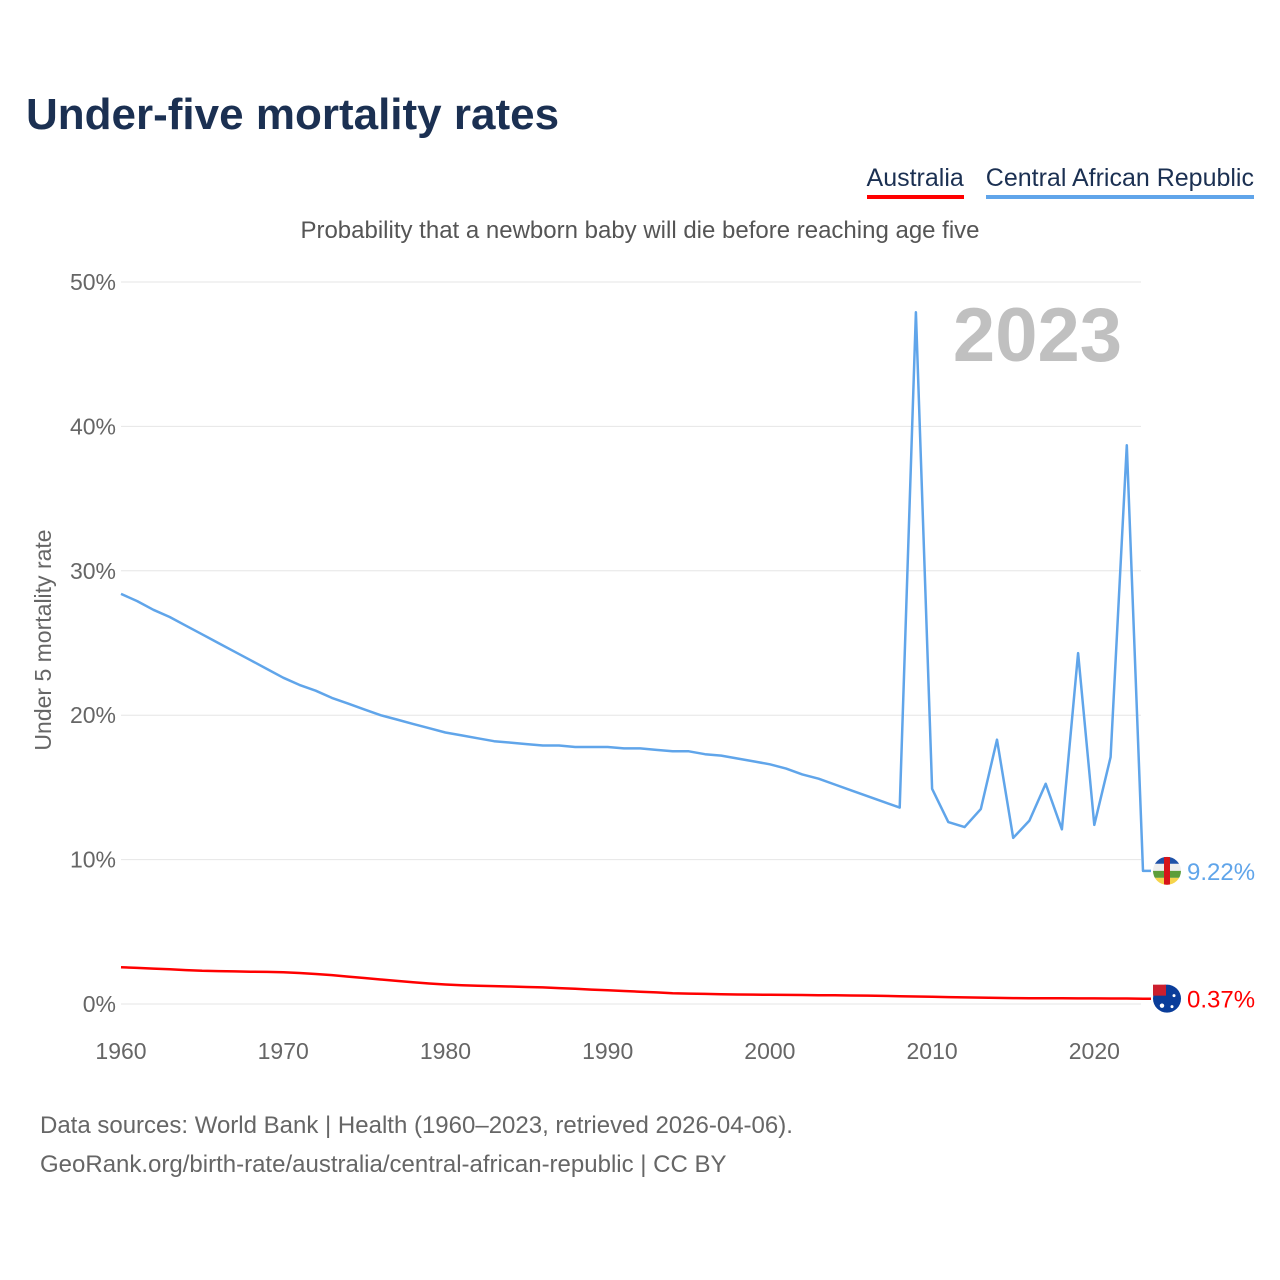 The height and width of the screenshot is (1280, 1280). What do you see at coordinates (1221, 872) in the screenshot?
I see `end-value-label: 9.22%` at bounding box center [1221, 872].